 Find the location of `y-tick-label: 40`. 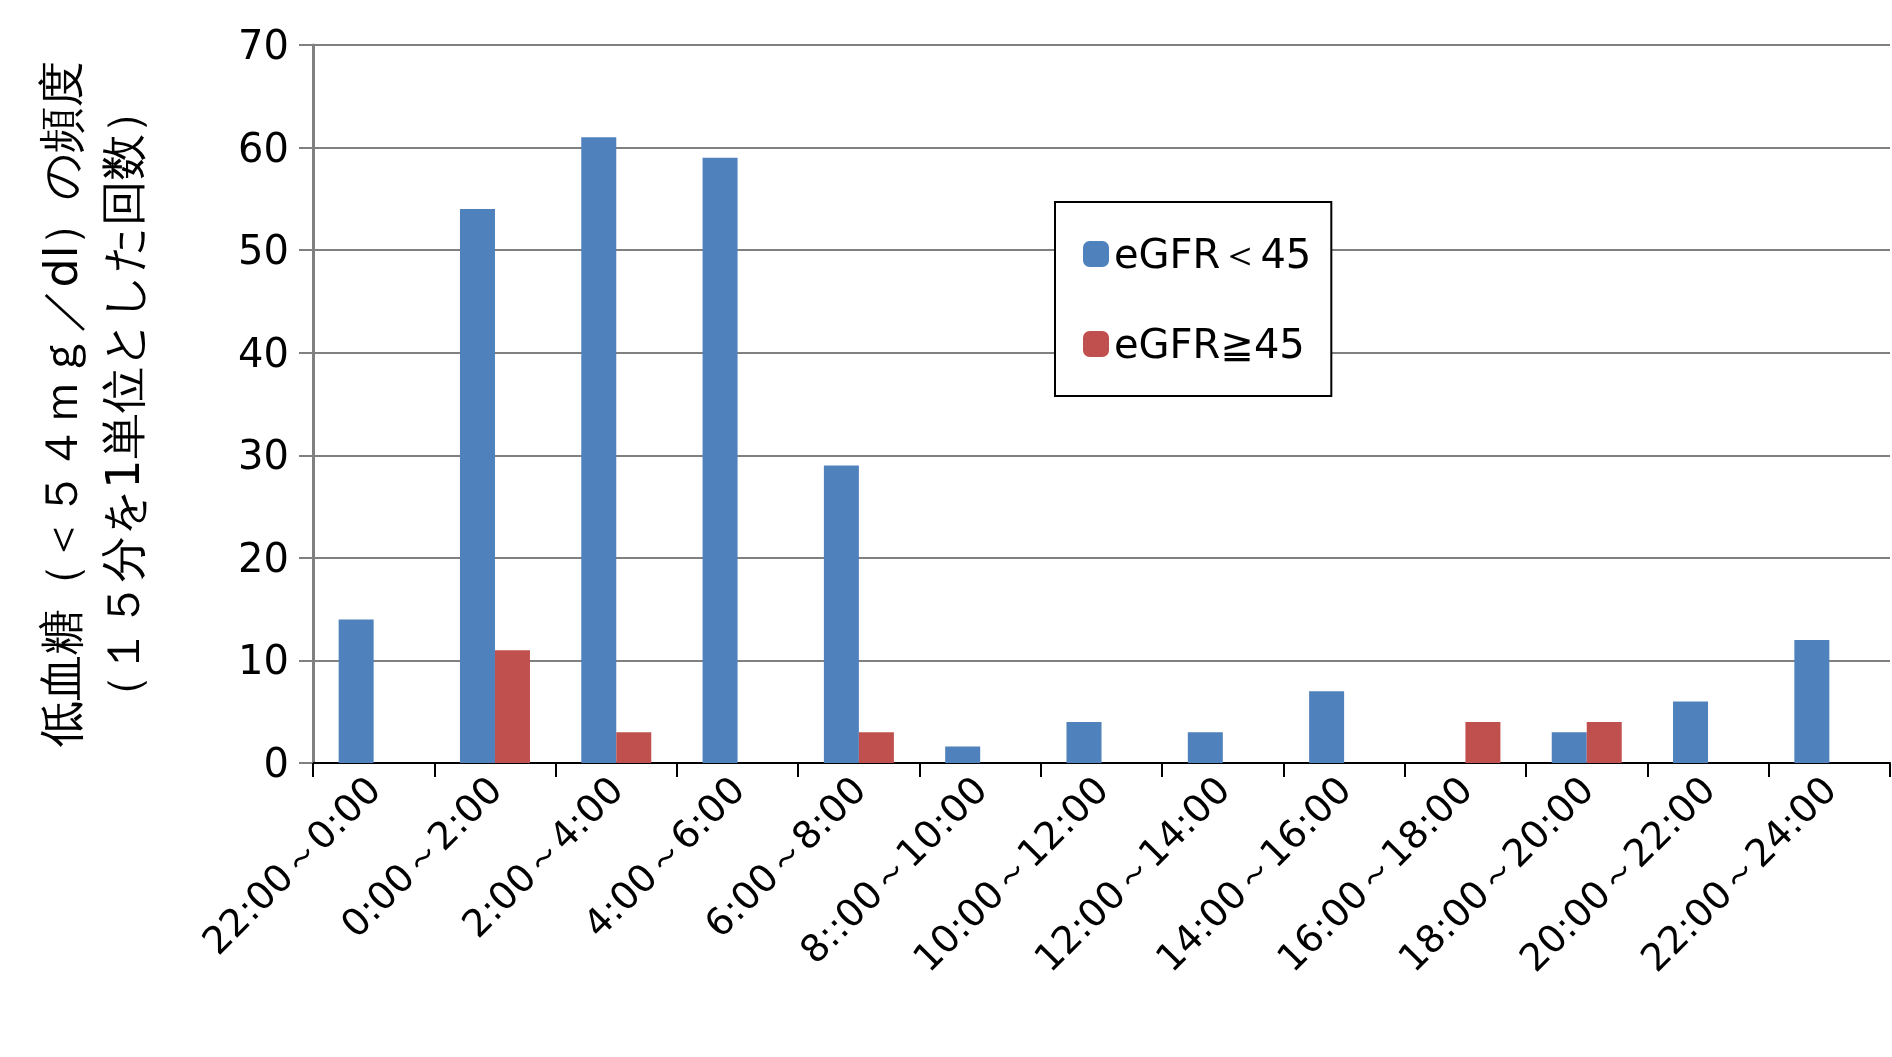

y-tick-label: 40 is located at coordinates (263, 352).